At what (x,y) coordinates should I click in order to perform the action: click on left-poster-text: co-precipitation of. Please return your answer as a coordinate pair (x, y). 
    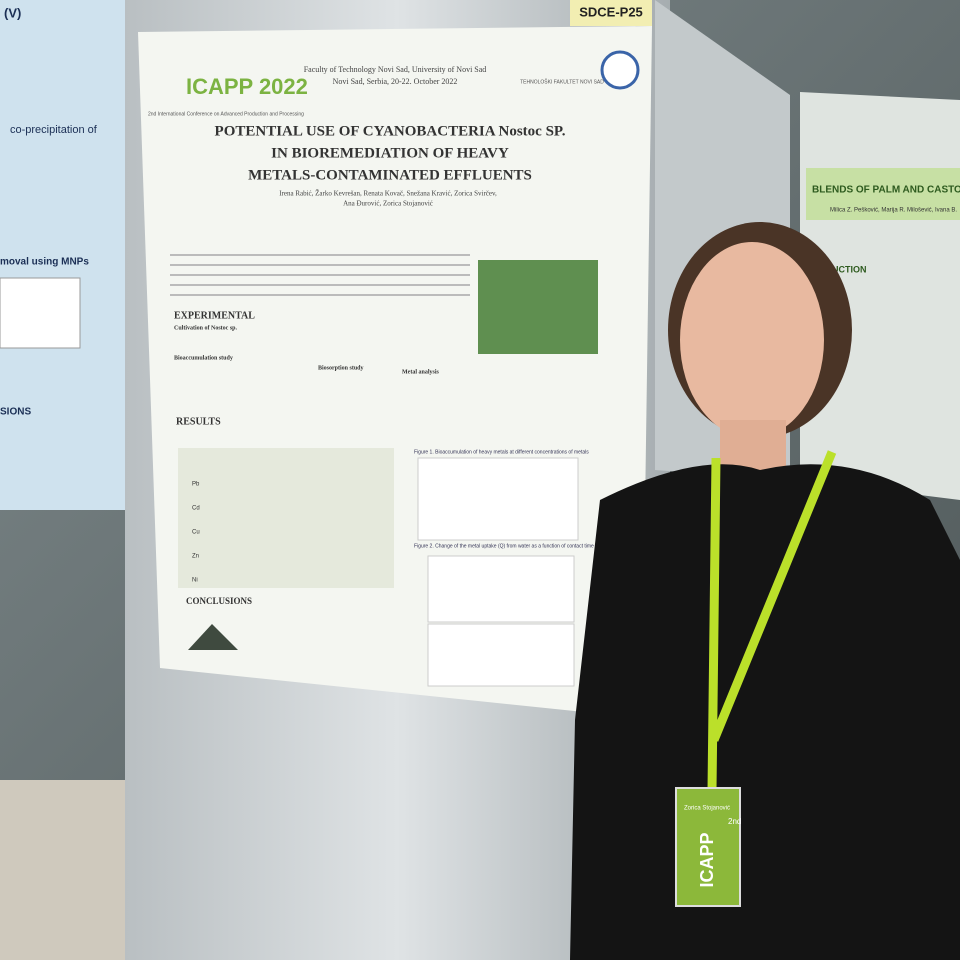
    Looking at the image, I should click on (54, 130).